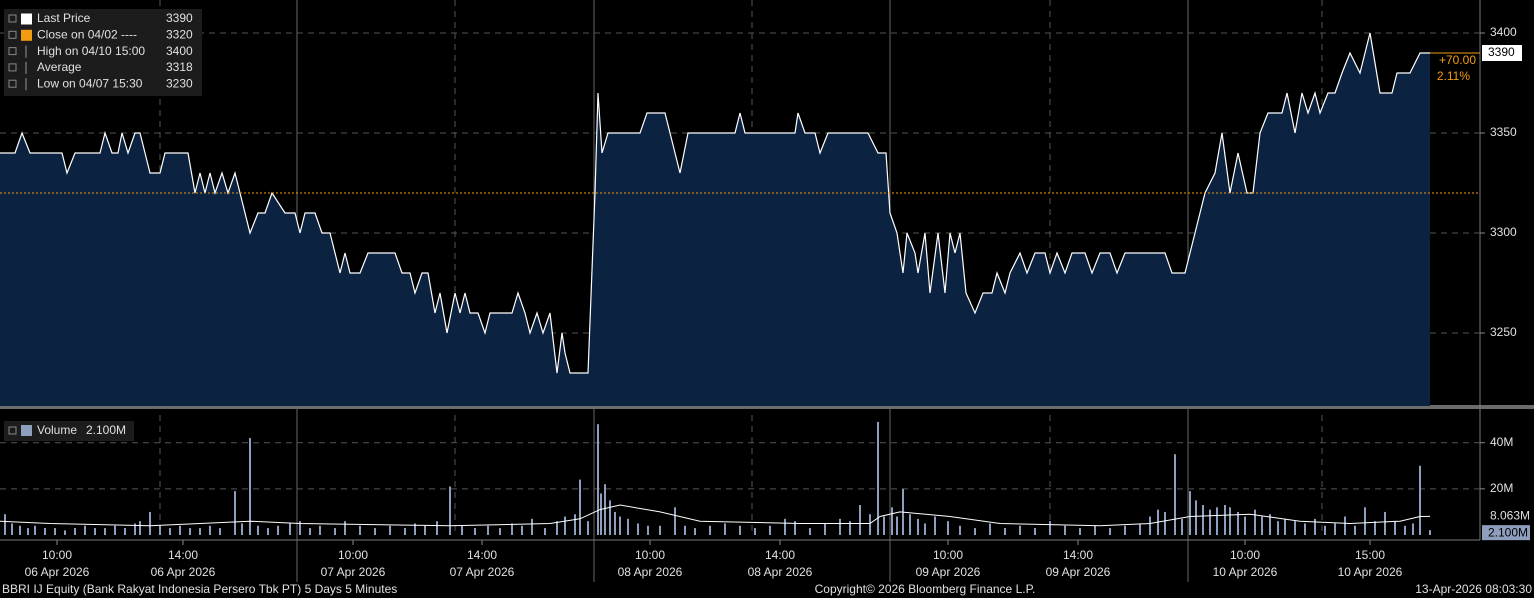 The width and height of the screenshot is (1534, 598). What do you see at coordinates (87, 34) in the screenshot?
I see `legend-label: Close on 04/02 ----` at bounding box center [87, 34].